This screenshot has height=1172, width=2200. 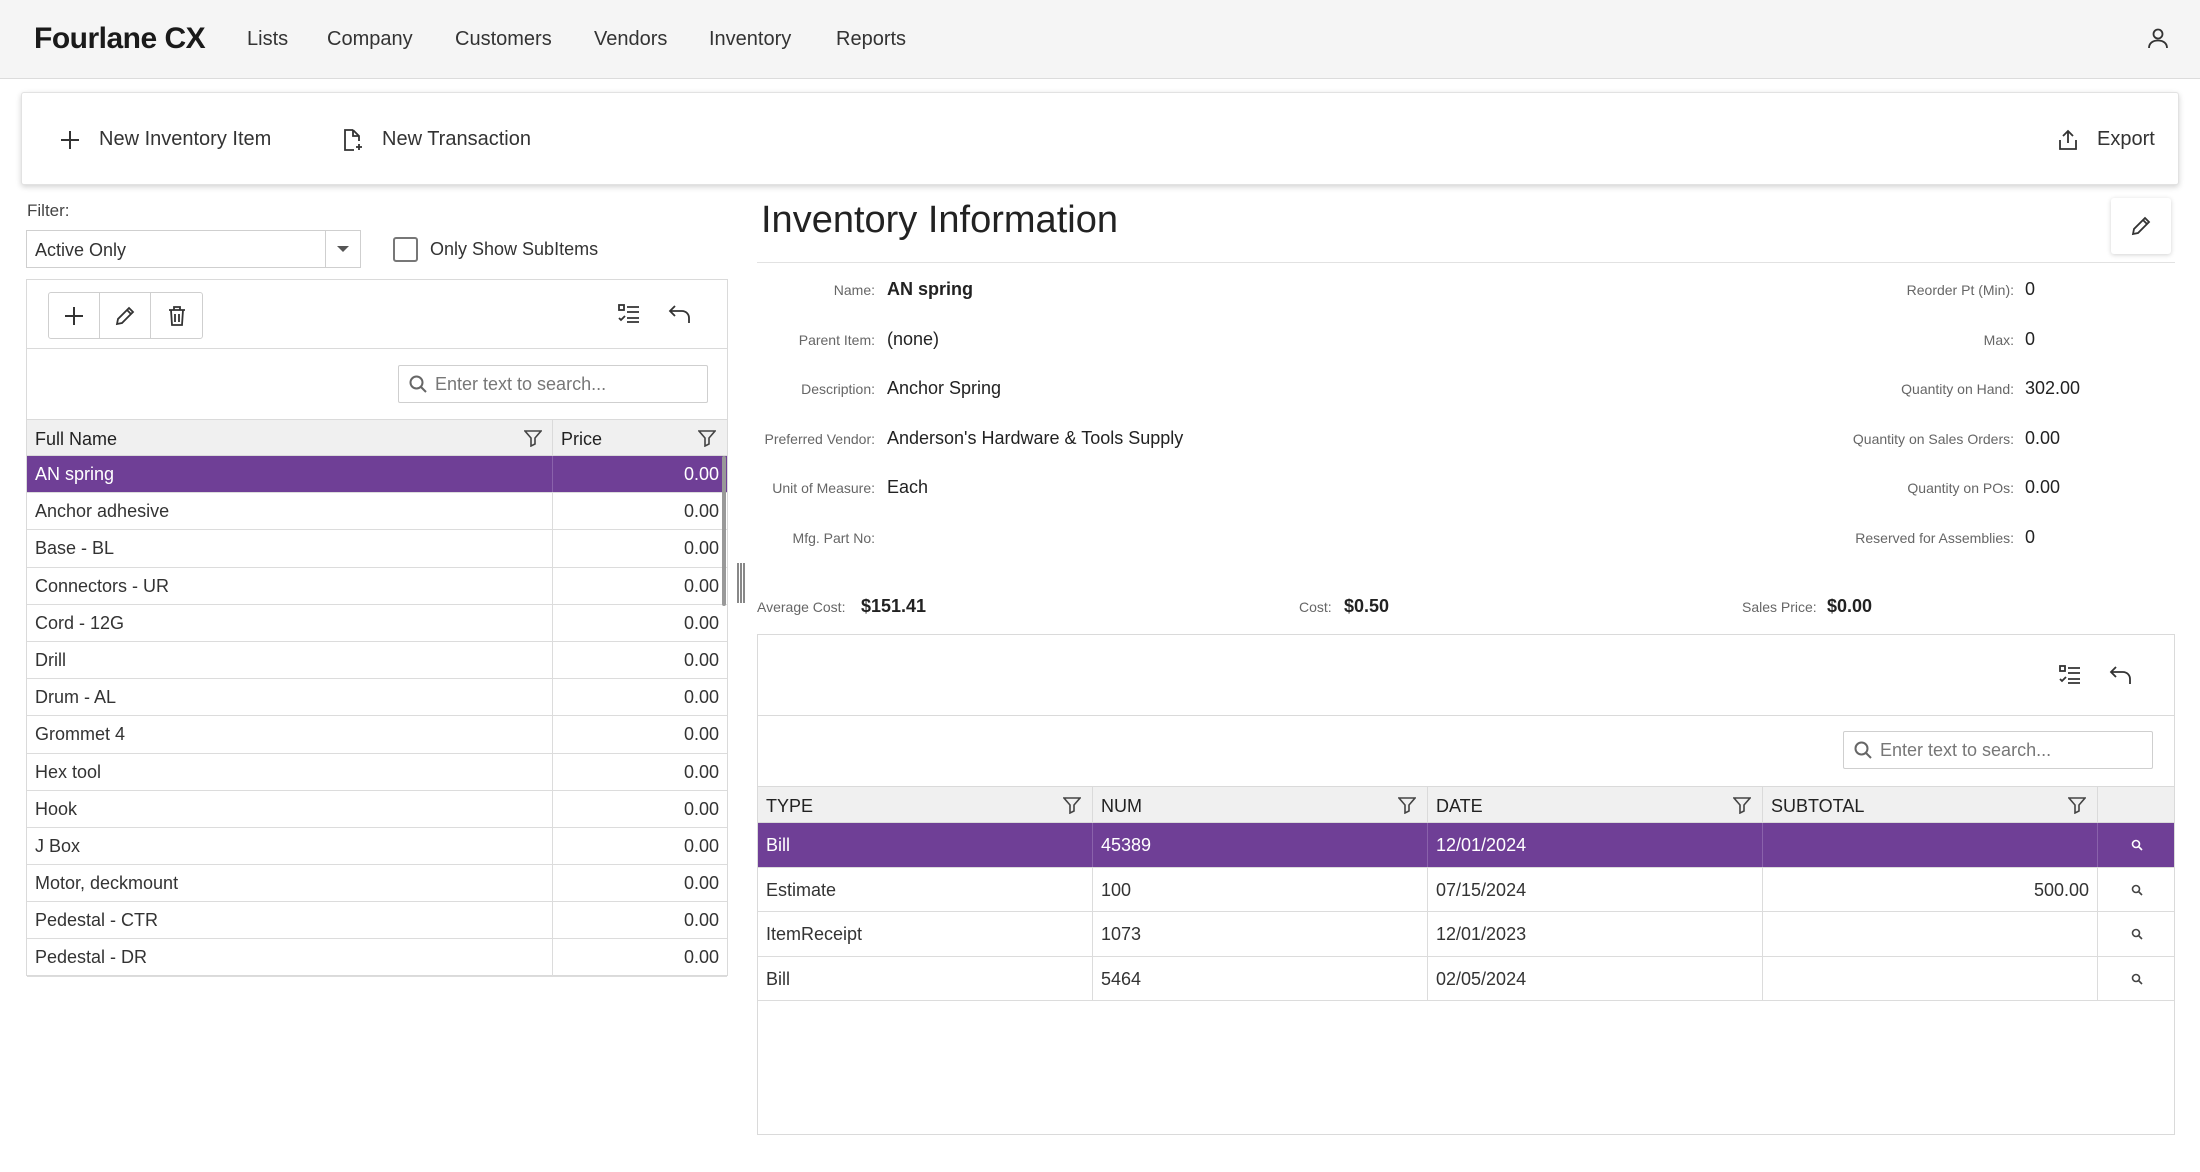 I want to click on new-transaction-label: New Transaction, so click(x=456, y=139).